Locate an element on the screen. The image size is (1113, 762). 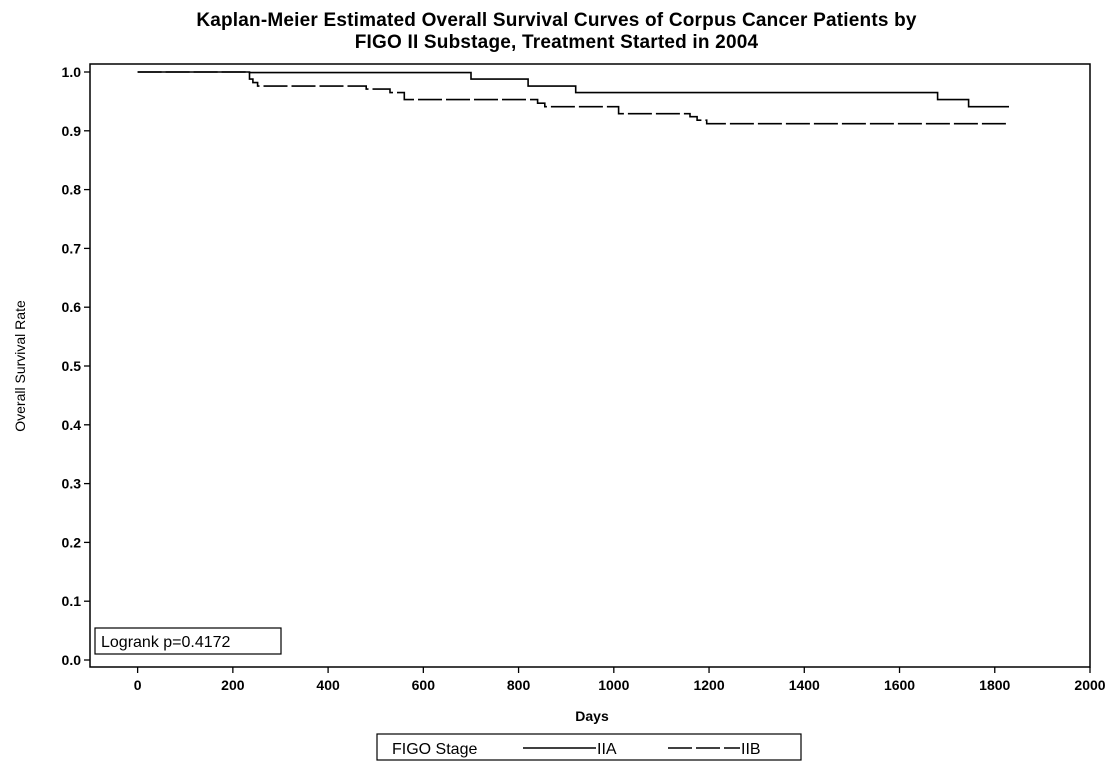
legend-box is located at coordinates (589, 747).